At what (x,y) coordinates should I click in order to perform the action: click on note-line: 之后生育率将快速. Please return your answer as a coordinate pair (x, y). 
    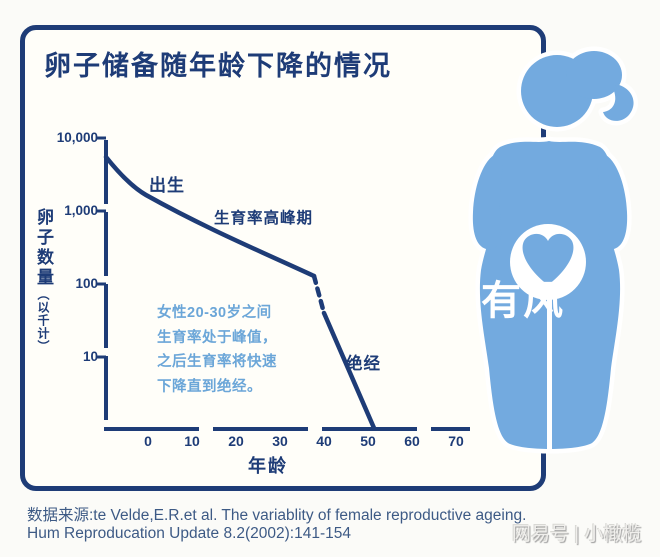
    Looking at the image, I should click on (217, 362).